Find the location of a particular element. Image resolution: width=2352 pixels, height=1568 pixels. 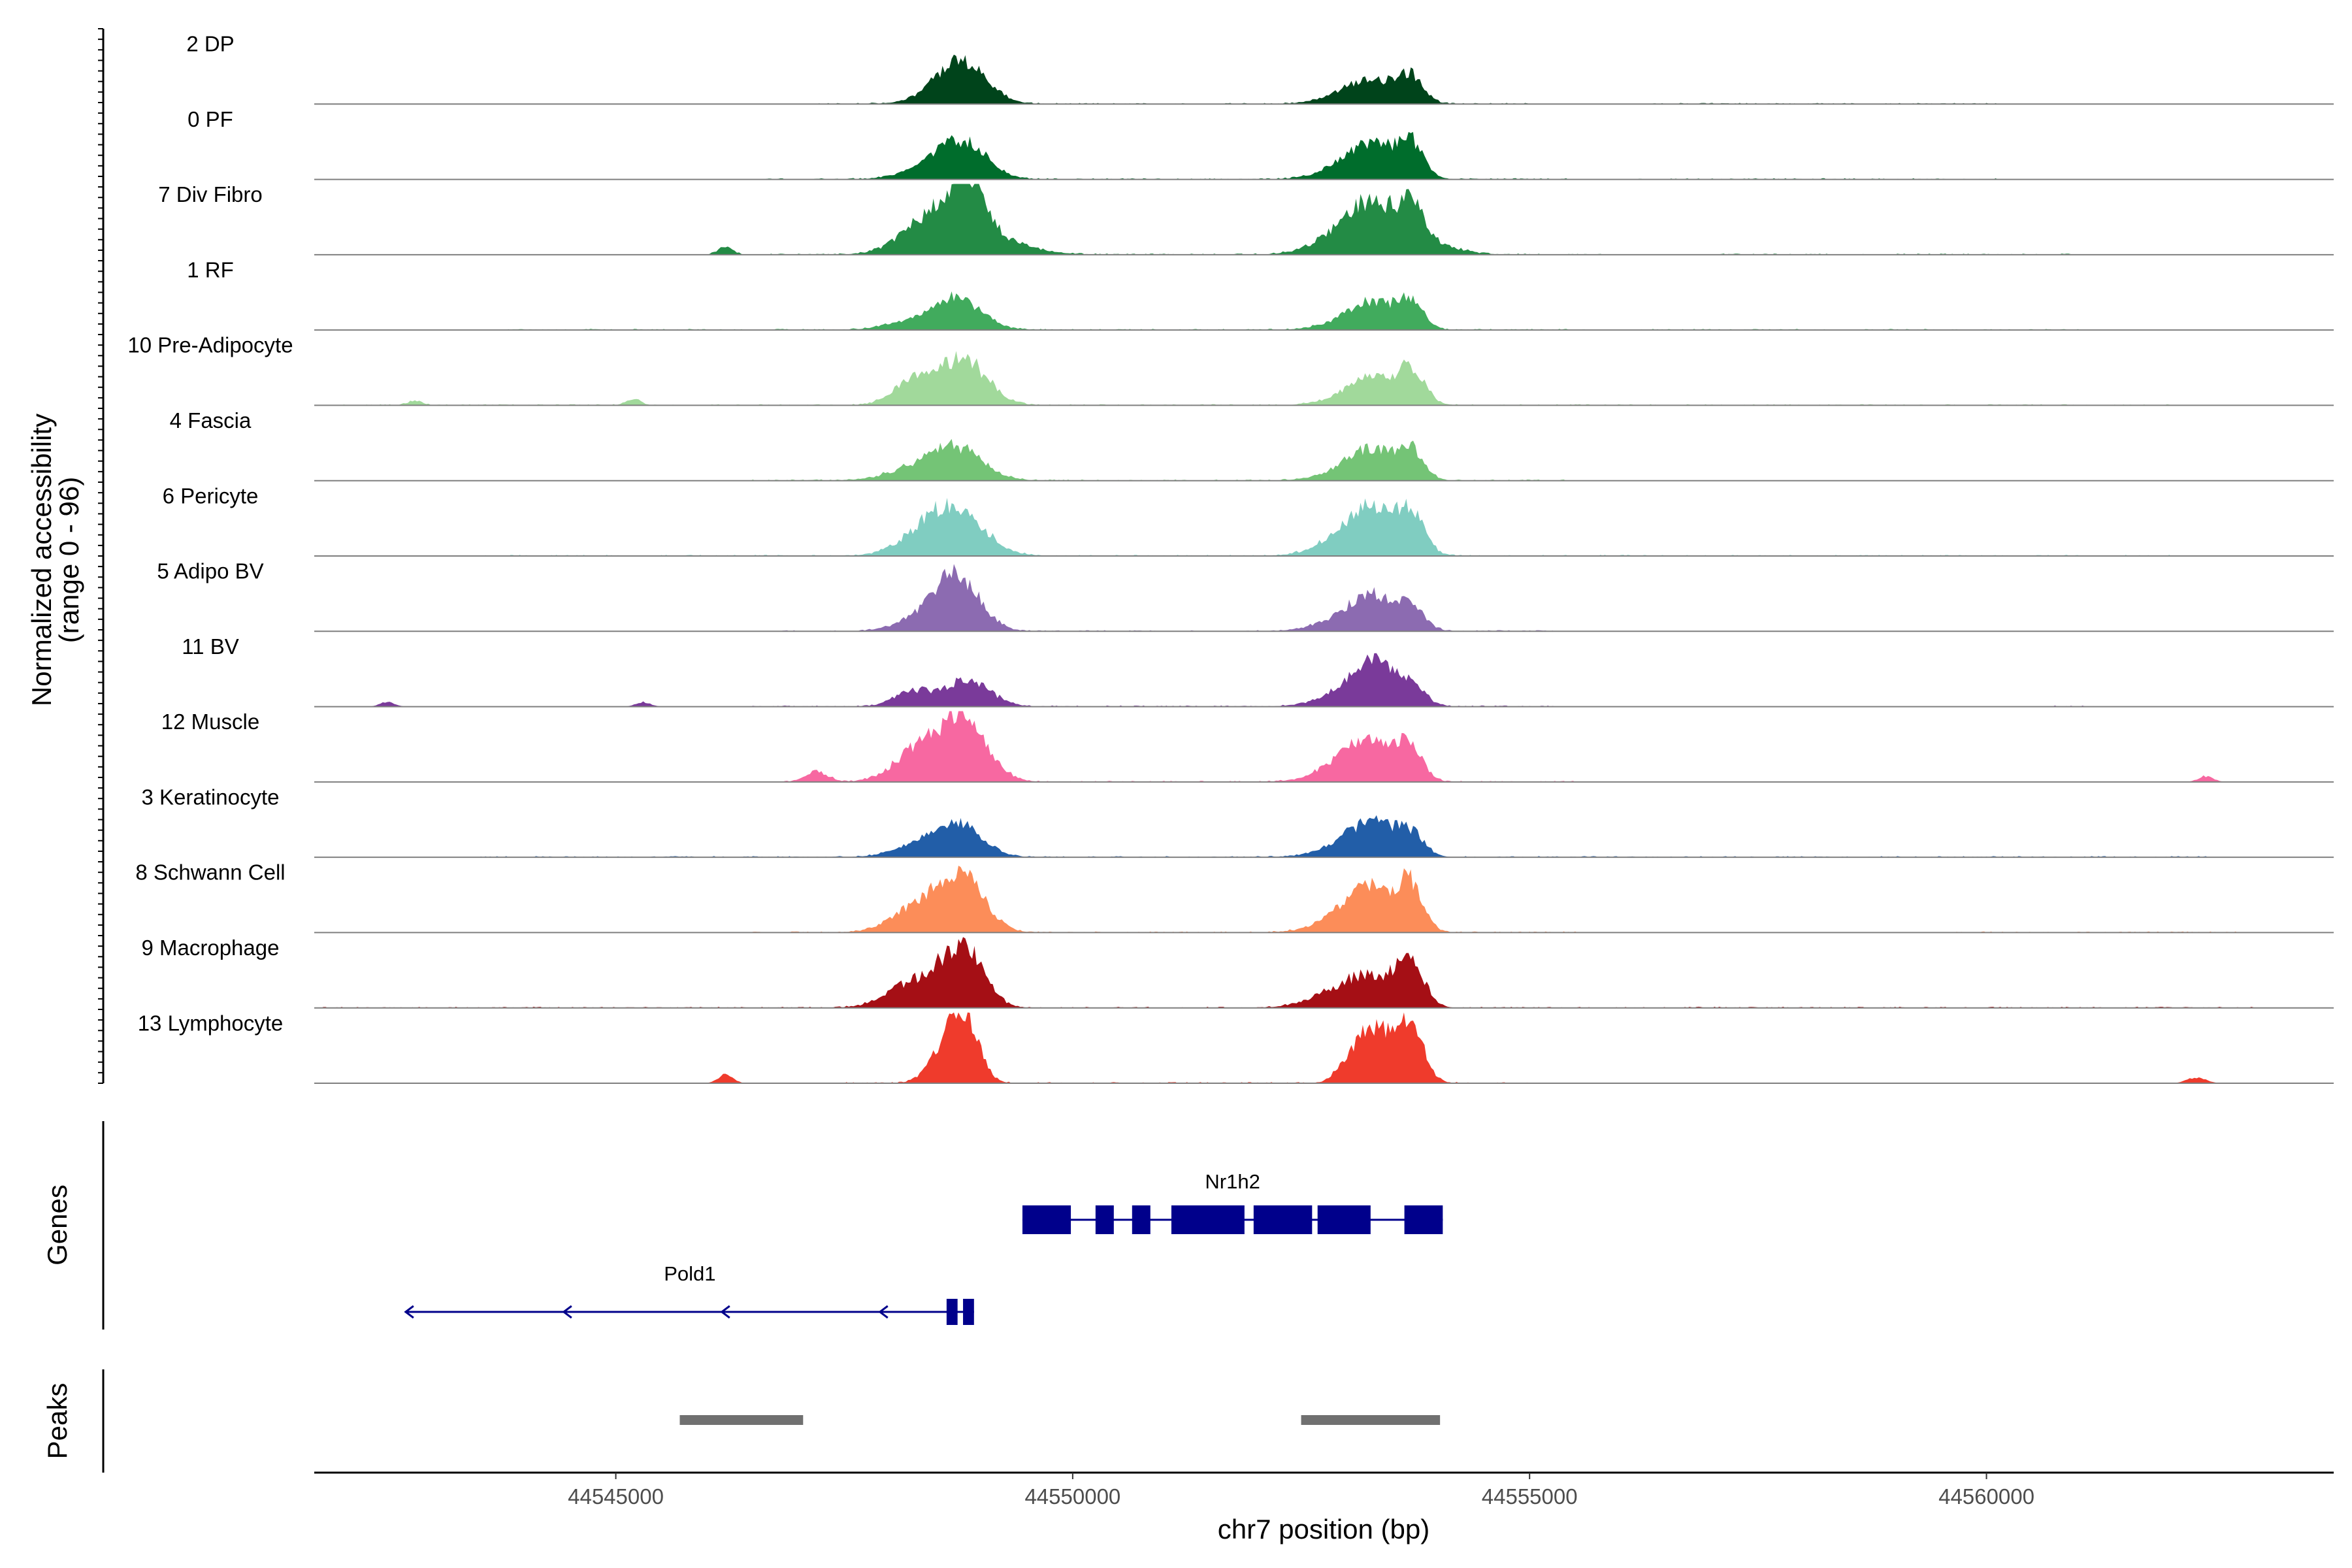

peaks-track-title: Peaks is located at coordinates (57, 1421).